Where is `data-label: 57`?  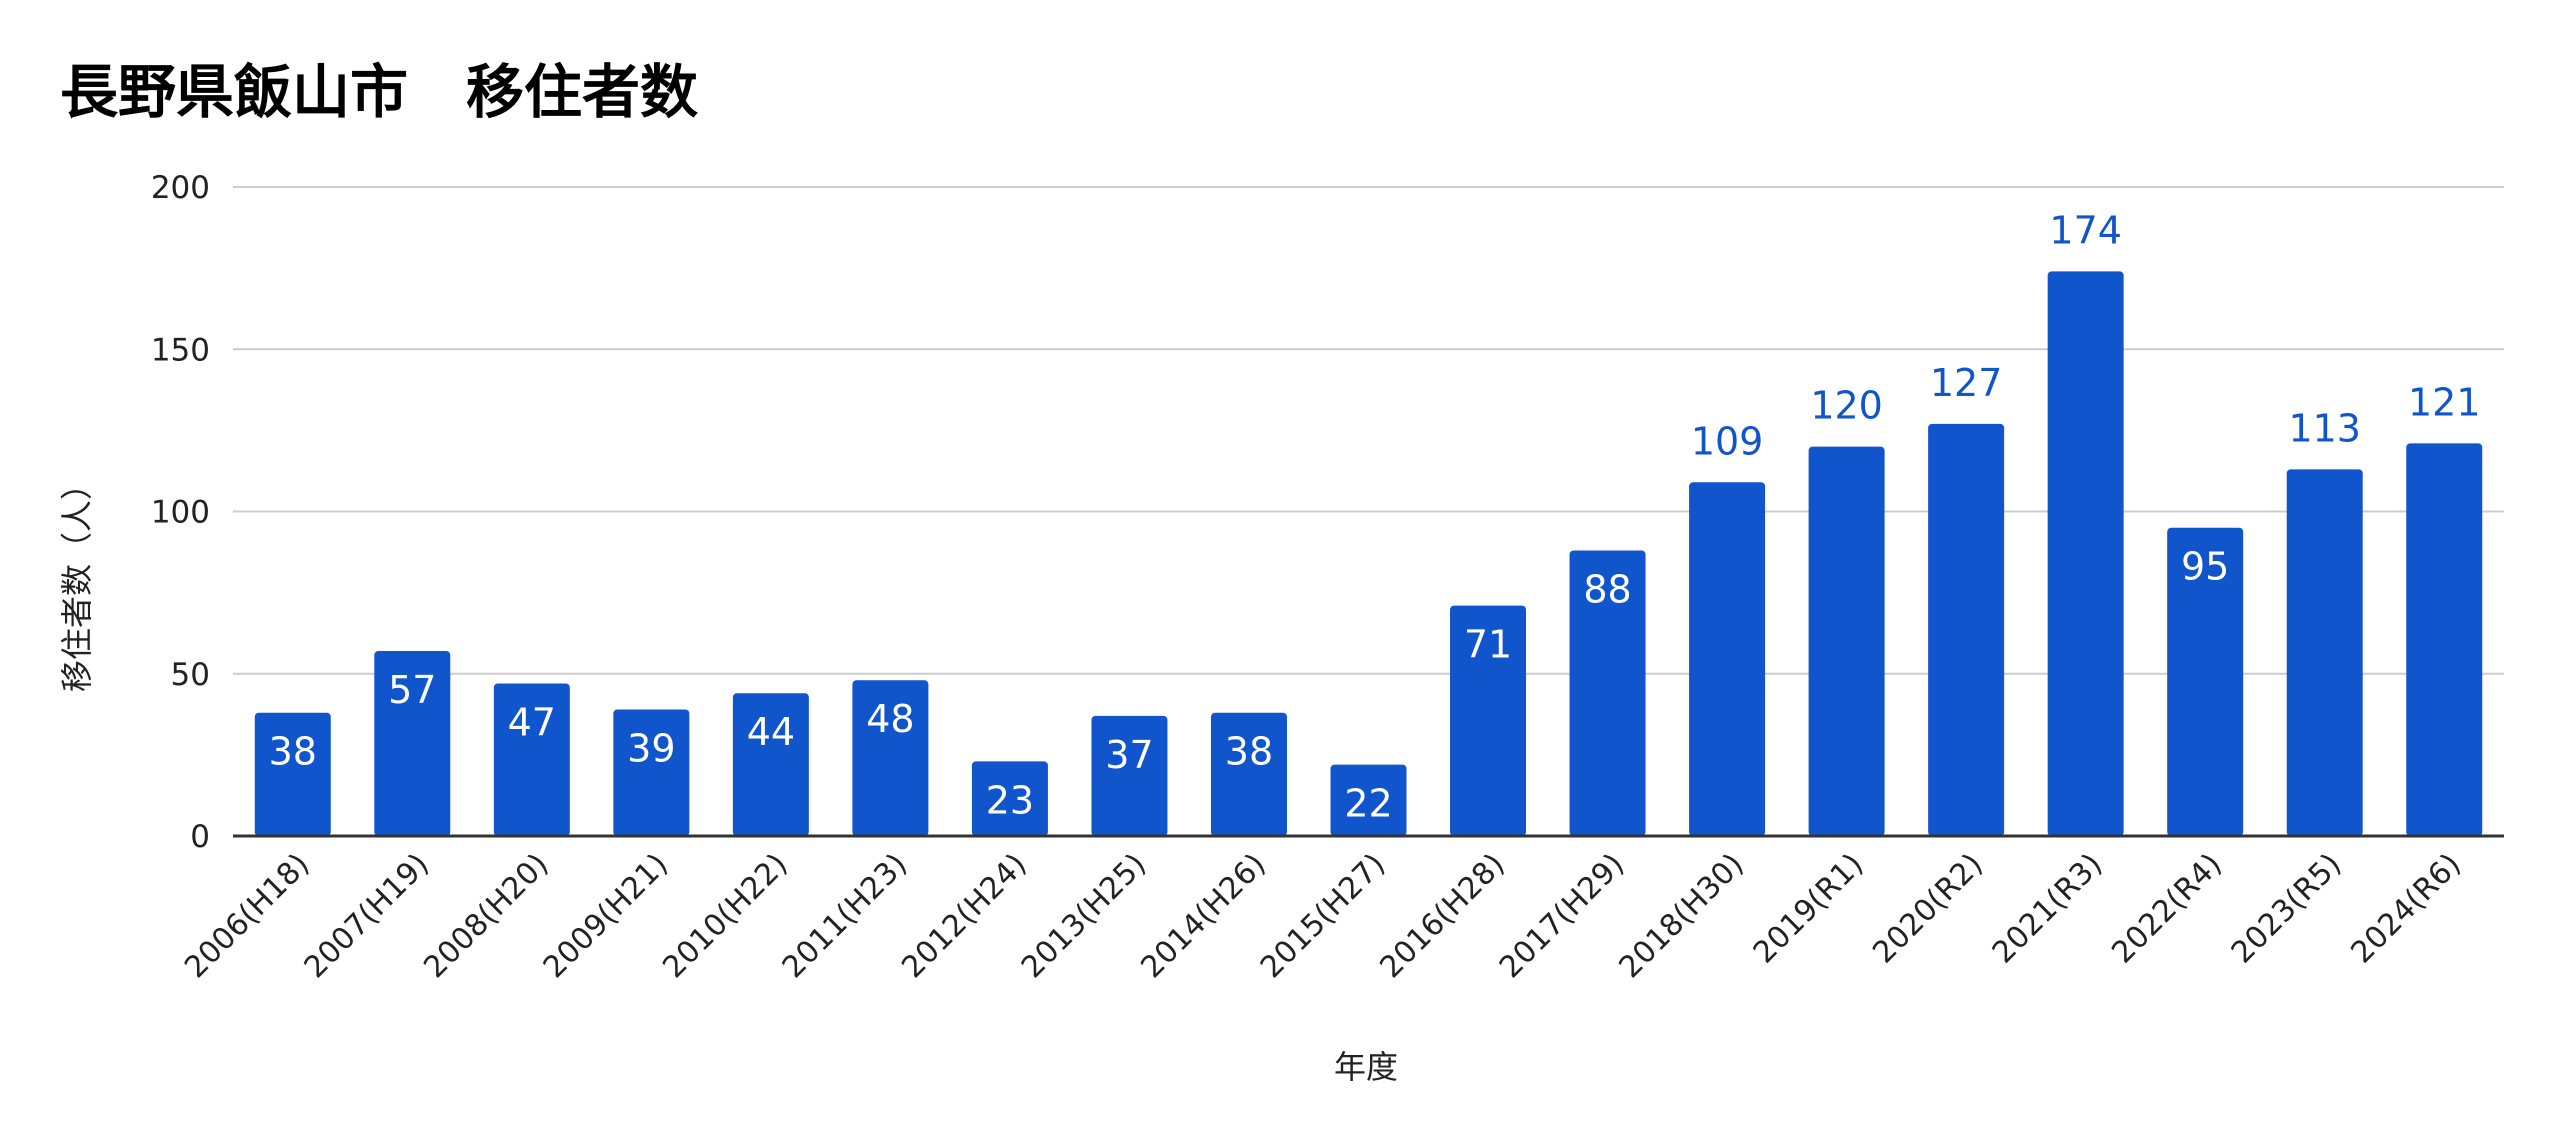 data-label: 57 is located at coordinates (412, 690).